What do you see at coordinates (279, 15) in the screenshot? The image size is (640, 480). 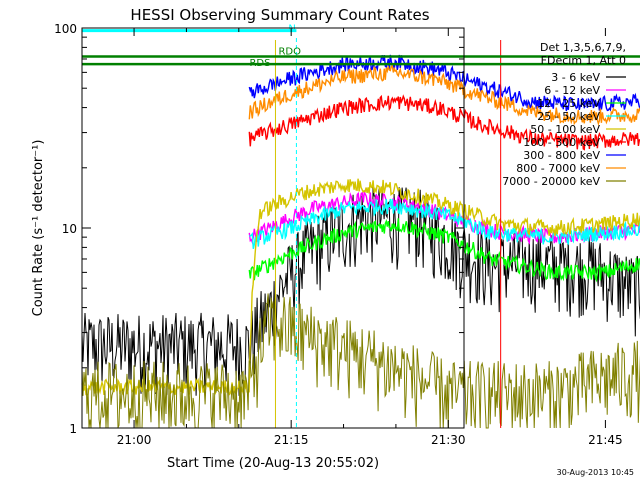 I see `chart-title: HESSI Observing Summary Count Rates` at bounding box center [279, 15].